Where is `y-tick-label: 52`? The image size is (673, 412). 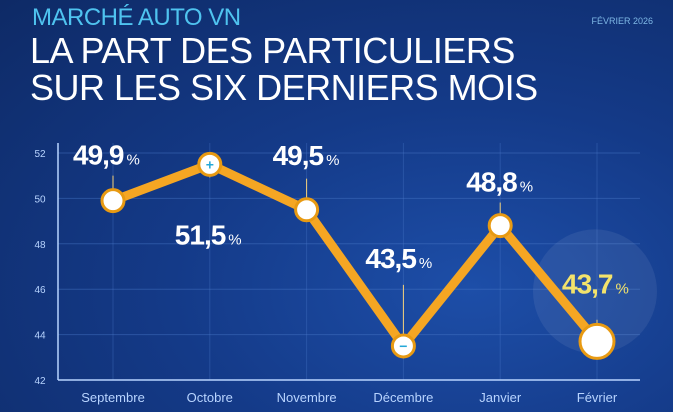 y-tick-label: 52 is located at coordinates (40, 154).